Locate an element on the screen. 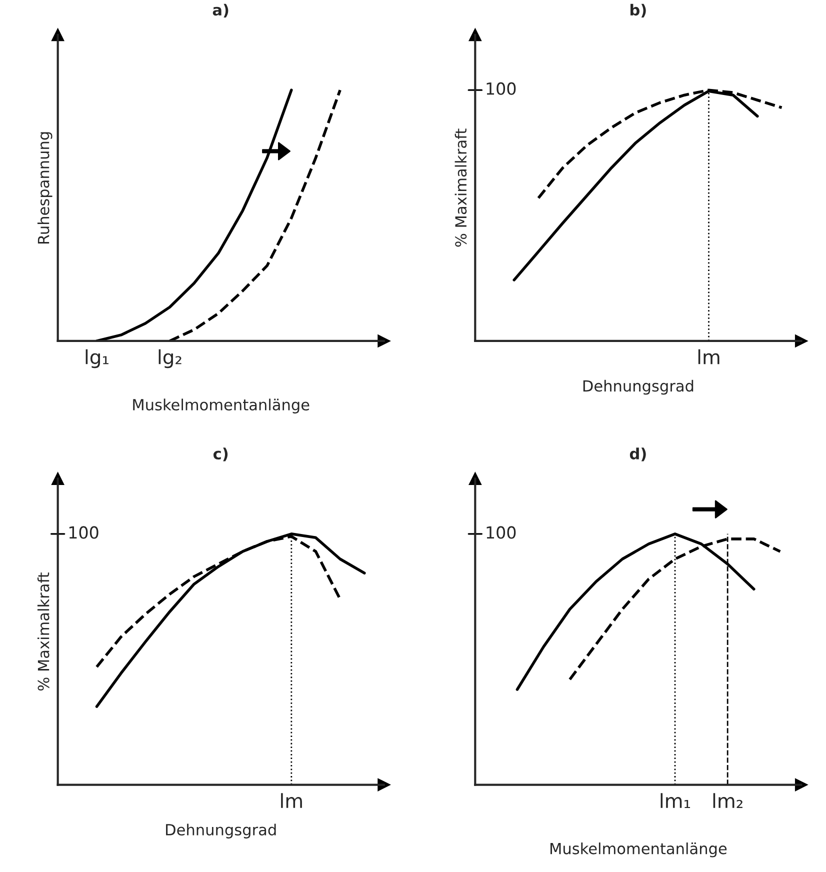 Image resolution: width=826 pixels, height=872 pixels. x-tick-label: lg₁ is located at coordinates (97, 358).